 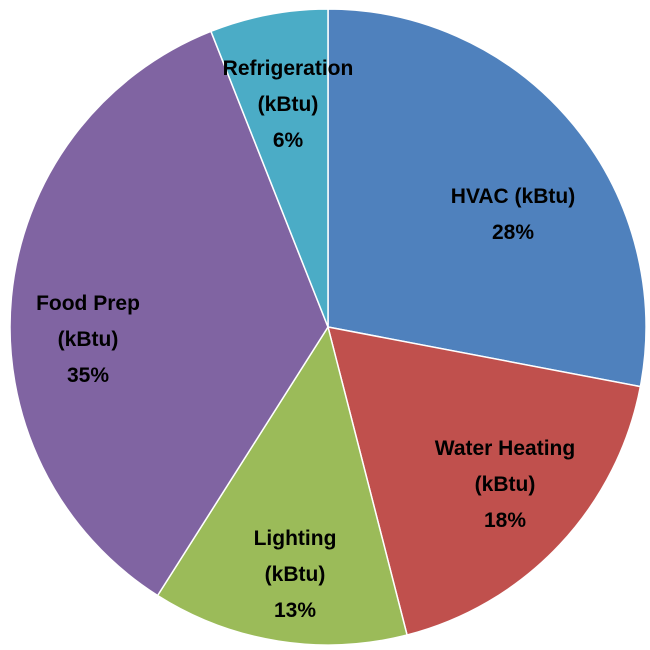 What do you see at coordinates (88, 375) in the screenshot?
I see `value-label: 35%` at bounding box center [88, 375].